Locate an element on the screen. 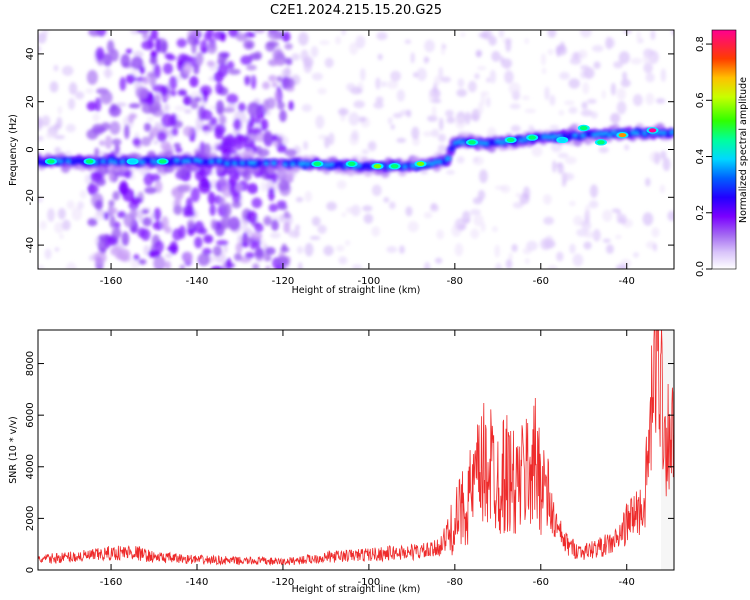  x-tick-label: -160 is located at coordinates (111, 582).